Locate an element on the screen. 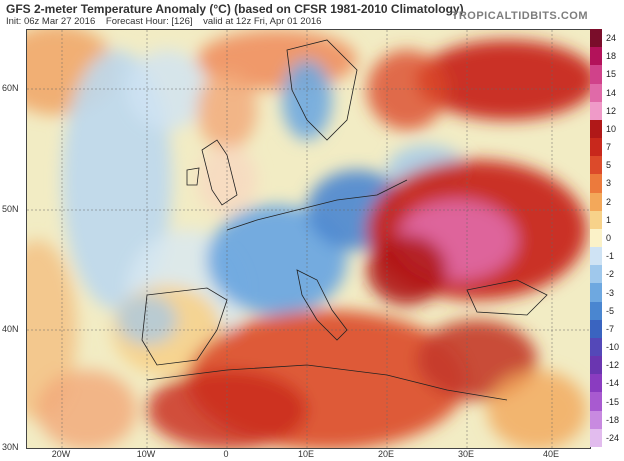 Image resolution: width=624 pixels, height=461 pixels. colorbar-label: -24 is located at coordinates (613, 437).